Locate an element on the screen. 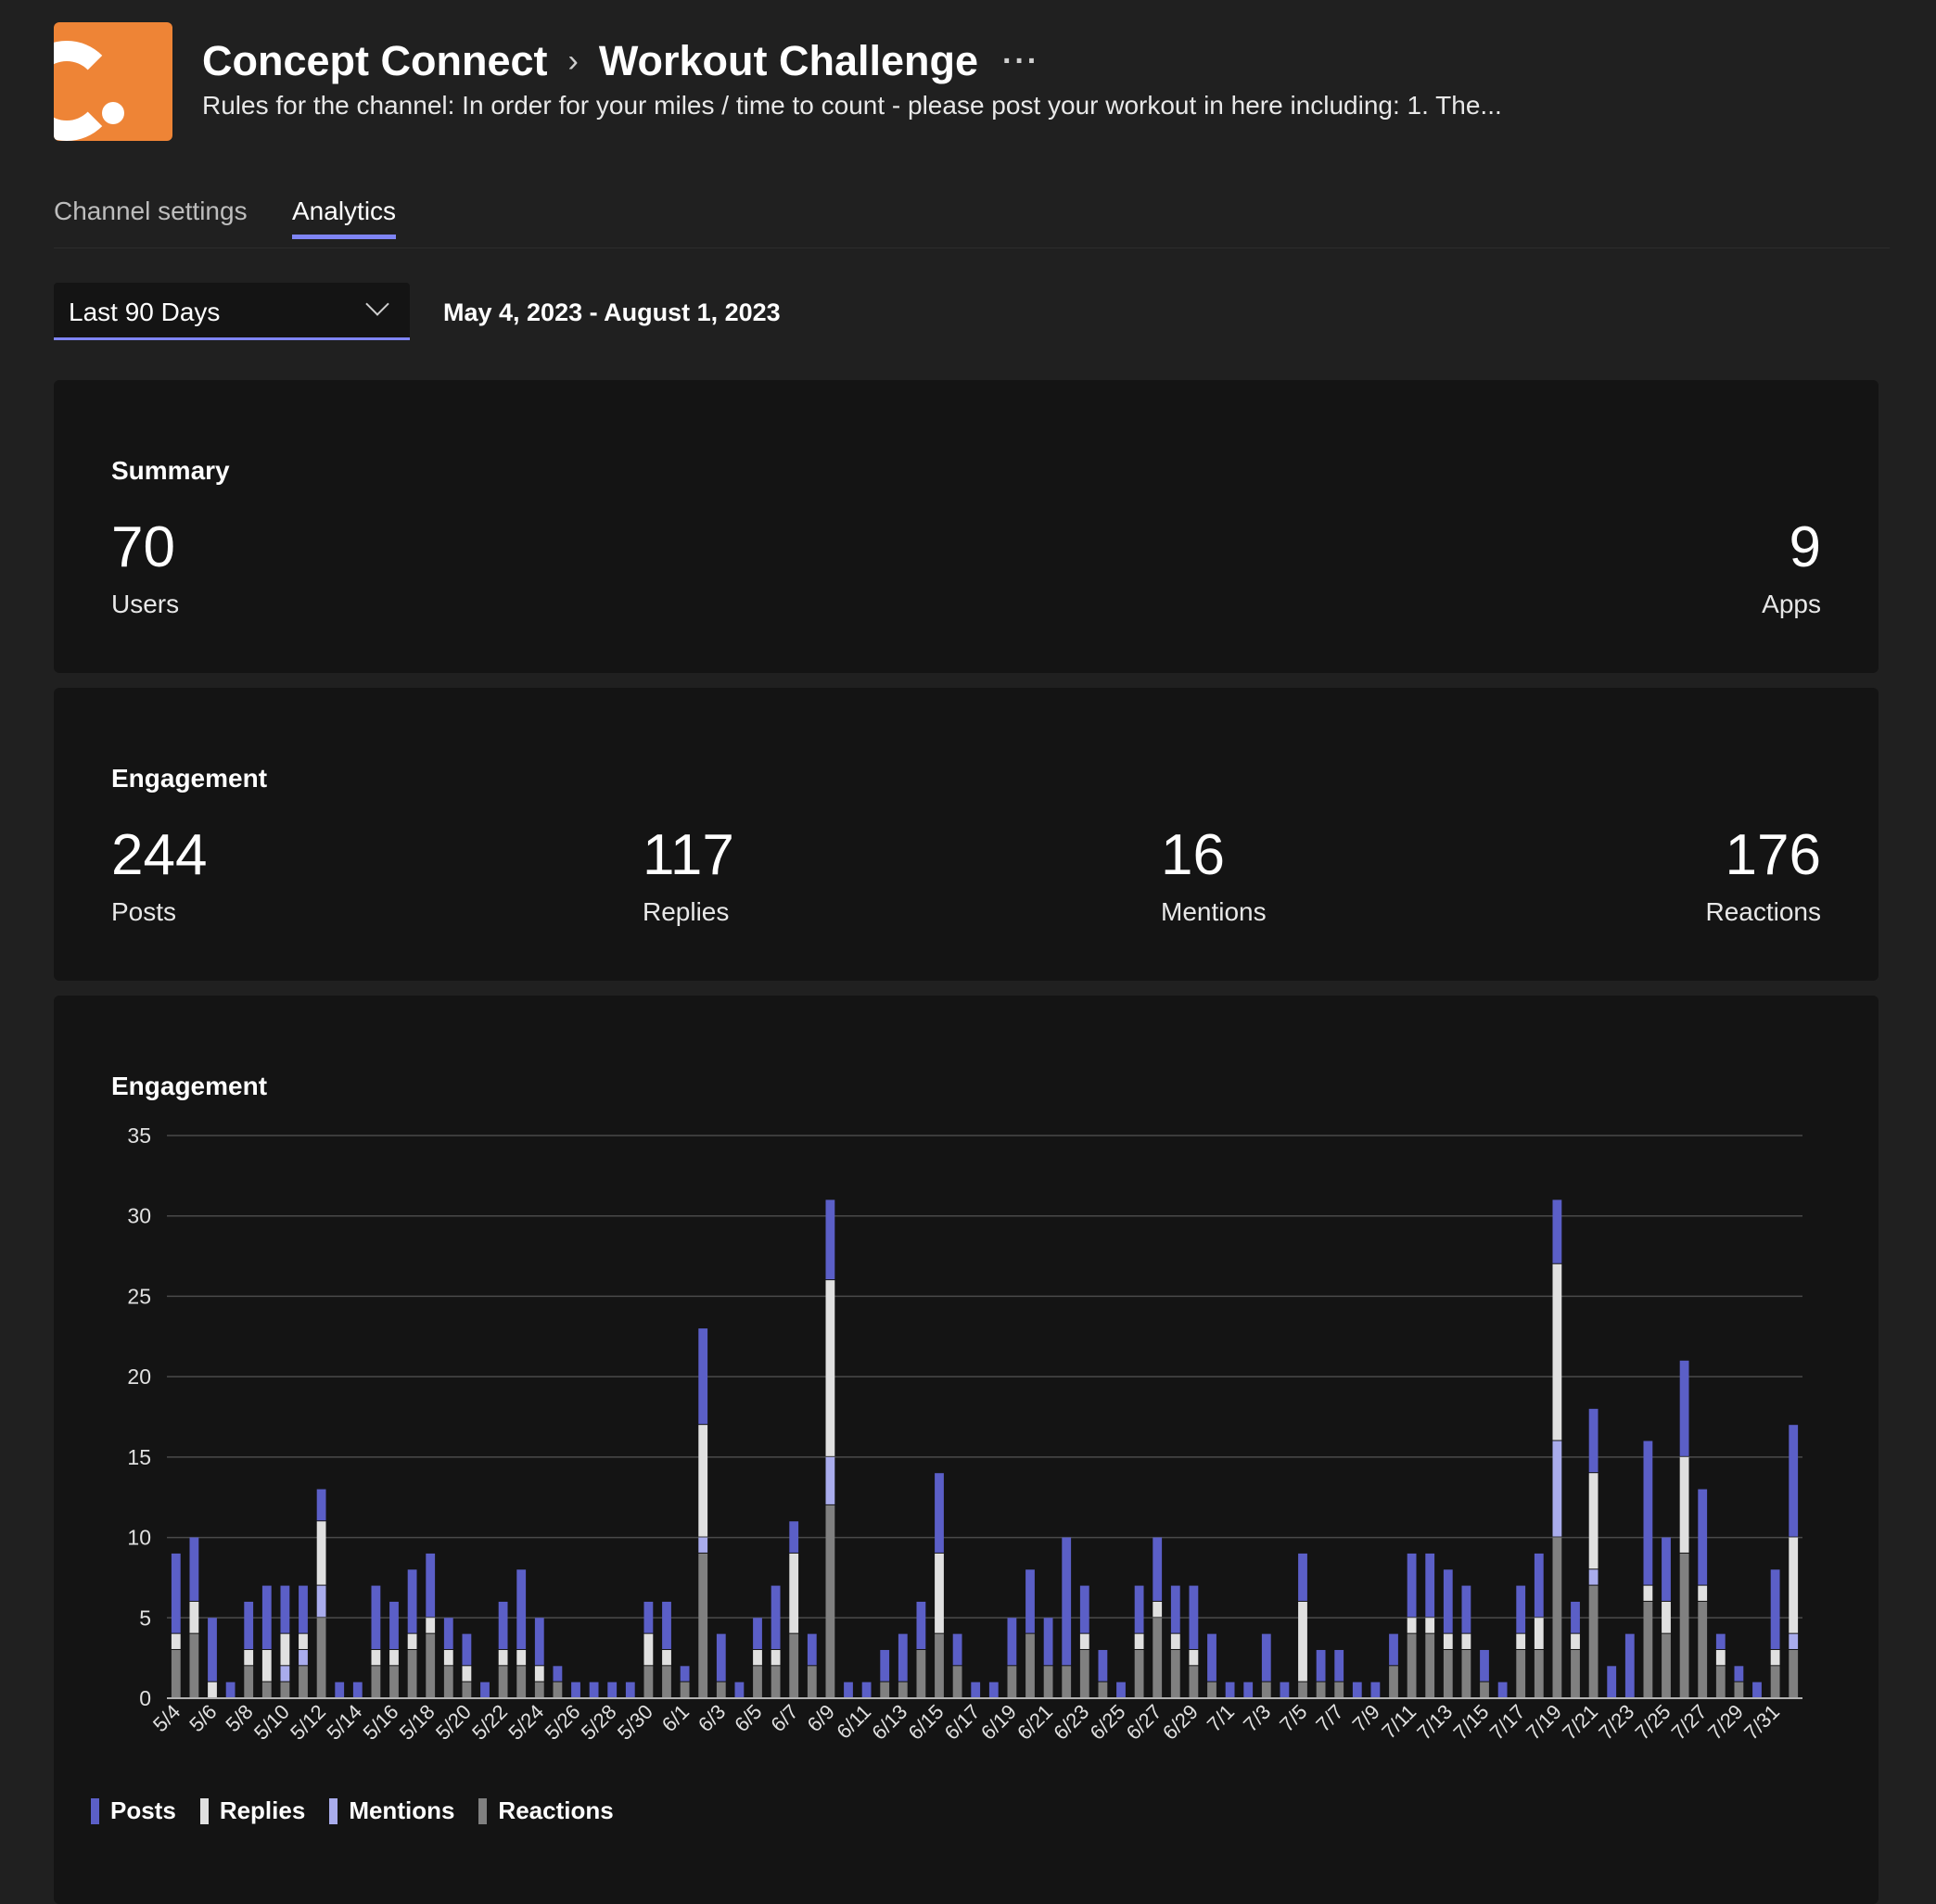 This screenshot has width=1936, height=1904. x-tick-label-6-5: 6/5 is located at coordinates (748, 1718).